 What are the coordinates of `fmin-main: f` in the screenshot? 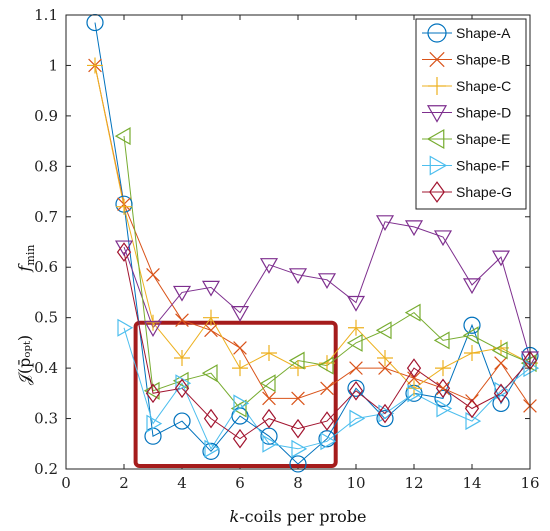 It's located at (24, 267).